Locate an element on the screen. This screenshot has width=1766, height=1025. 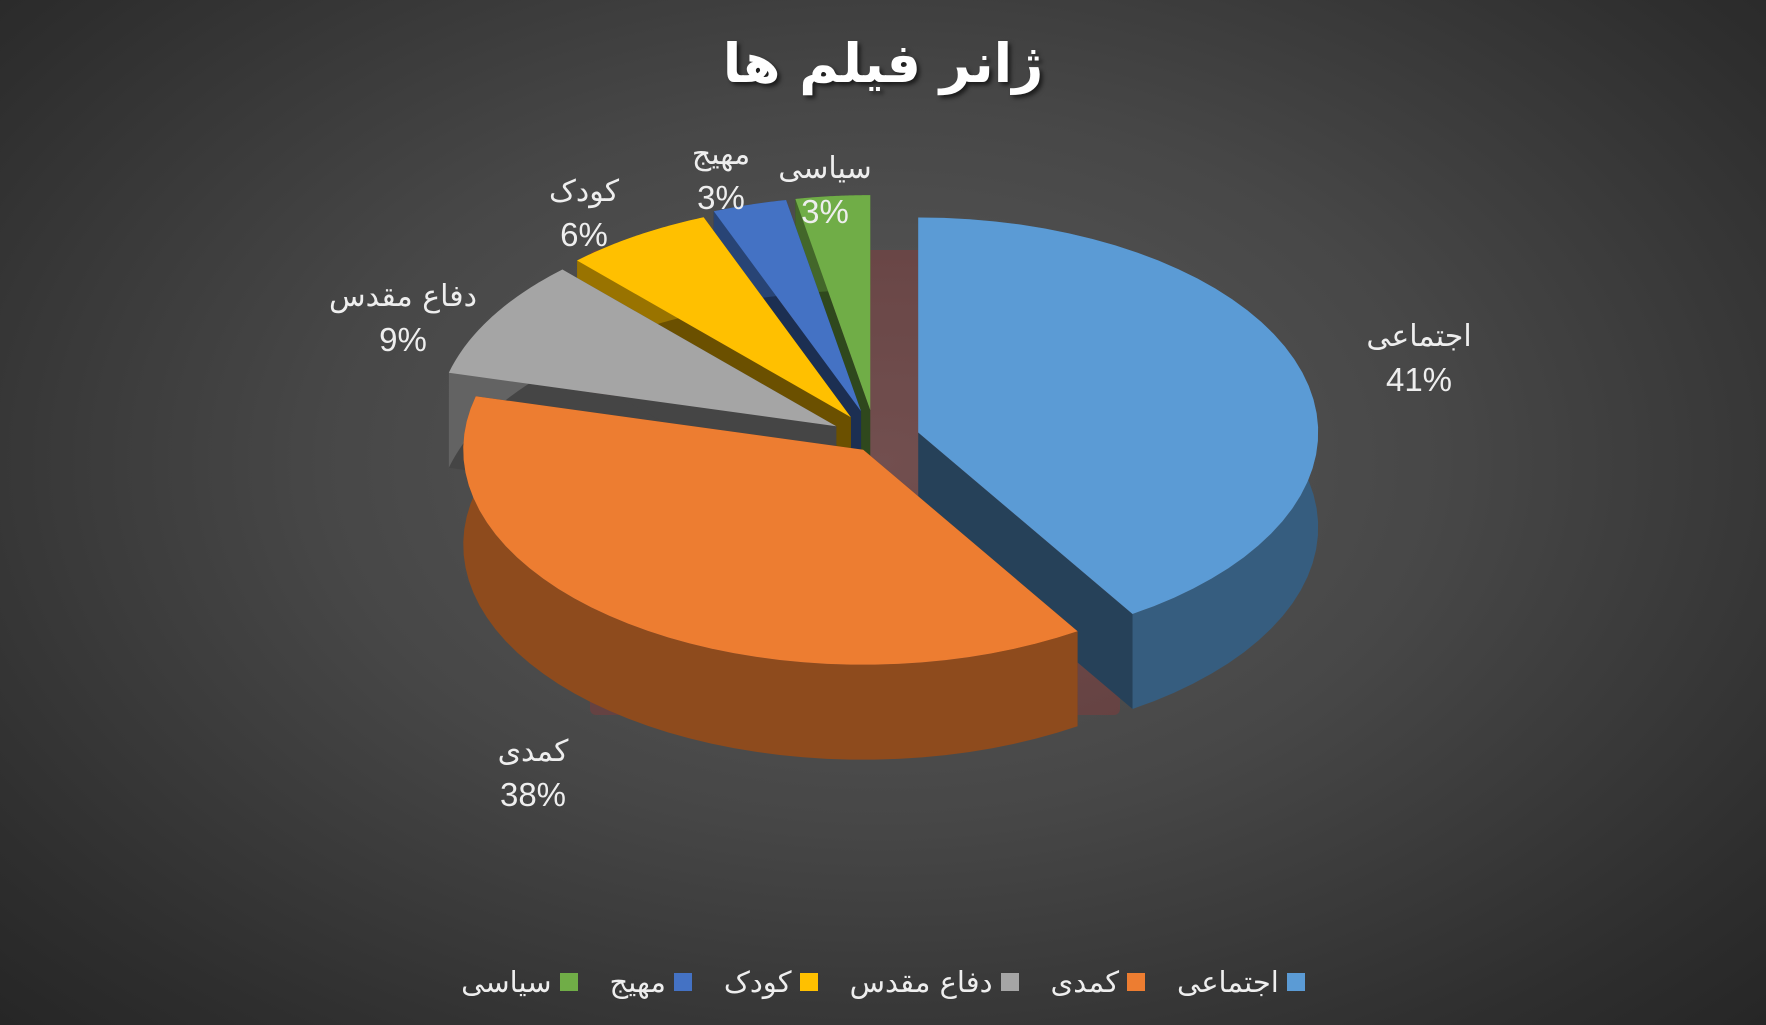
legend-label: دفاع مقدس is located at coordinates (921, 982).